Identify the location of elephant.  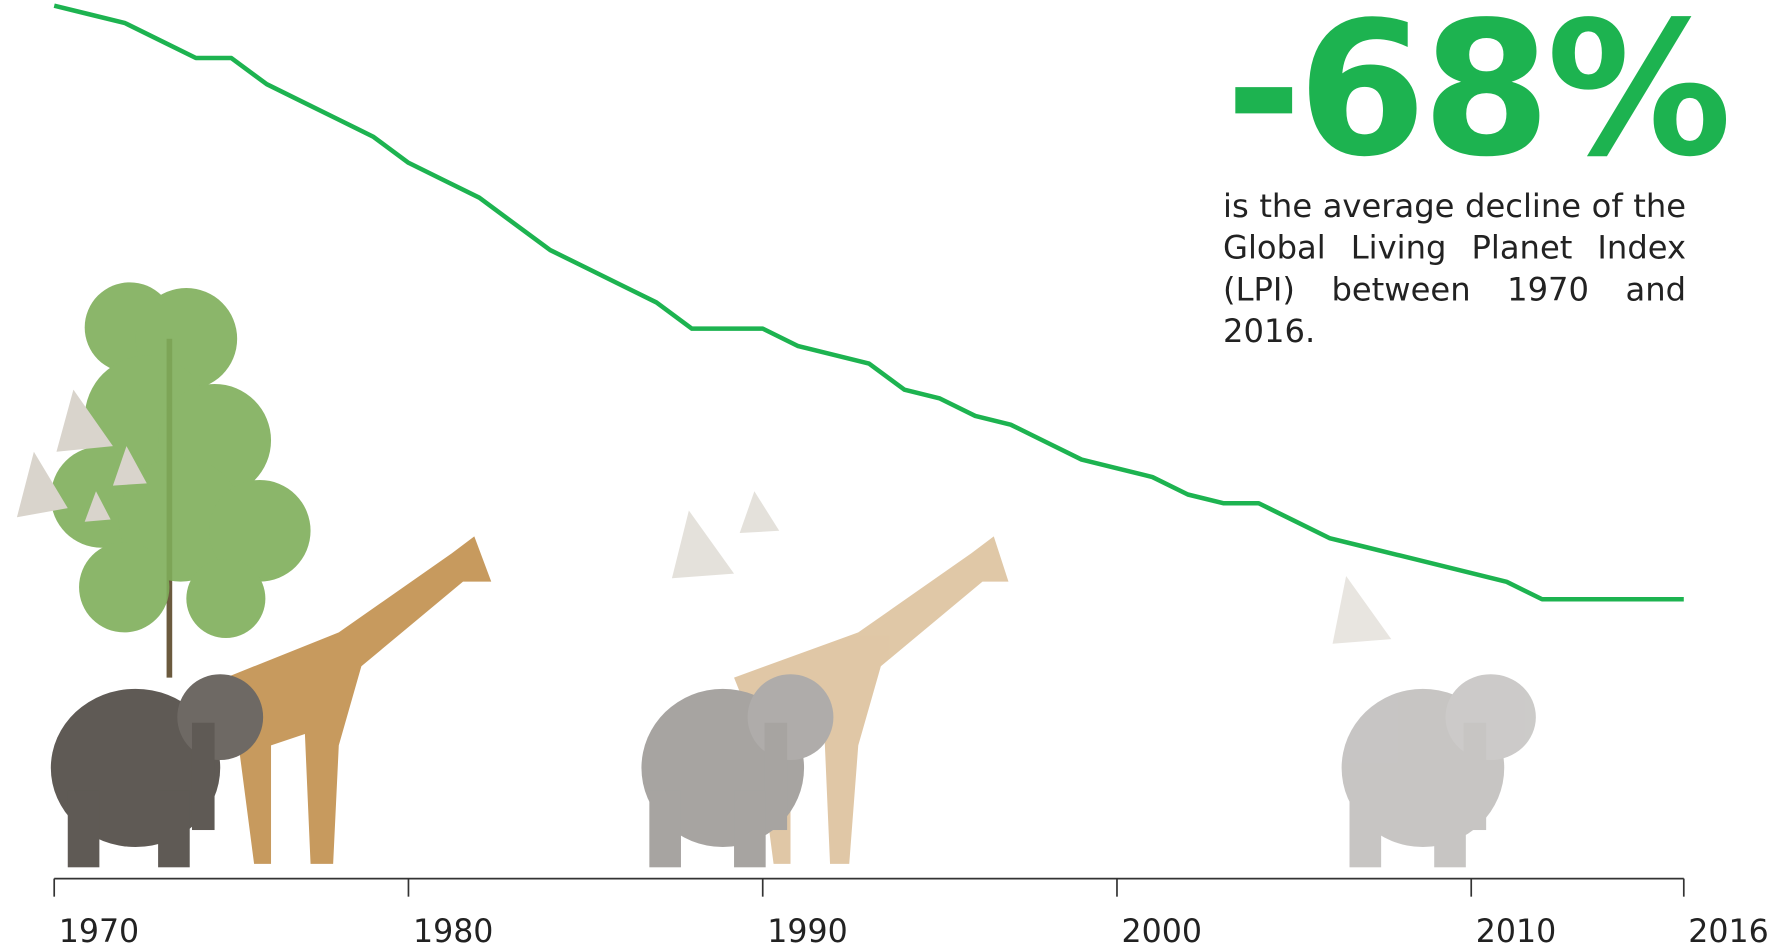
(157, 771).